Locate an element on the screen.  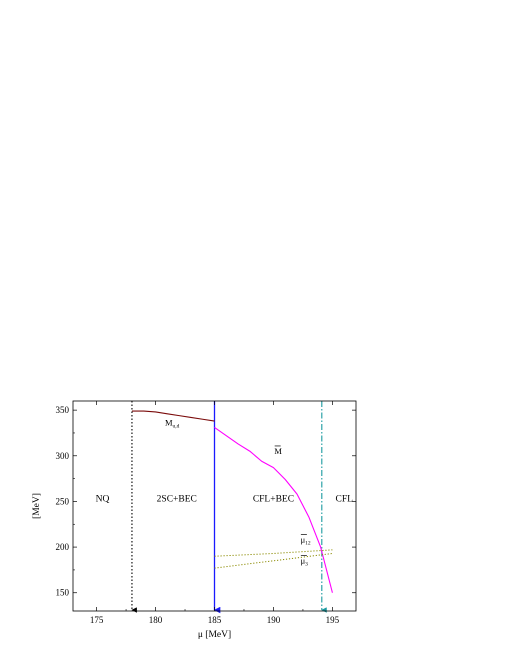
curve-label-mu3-sub: 3 is located at coordinates (306, 565).